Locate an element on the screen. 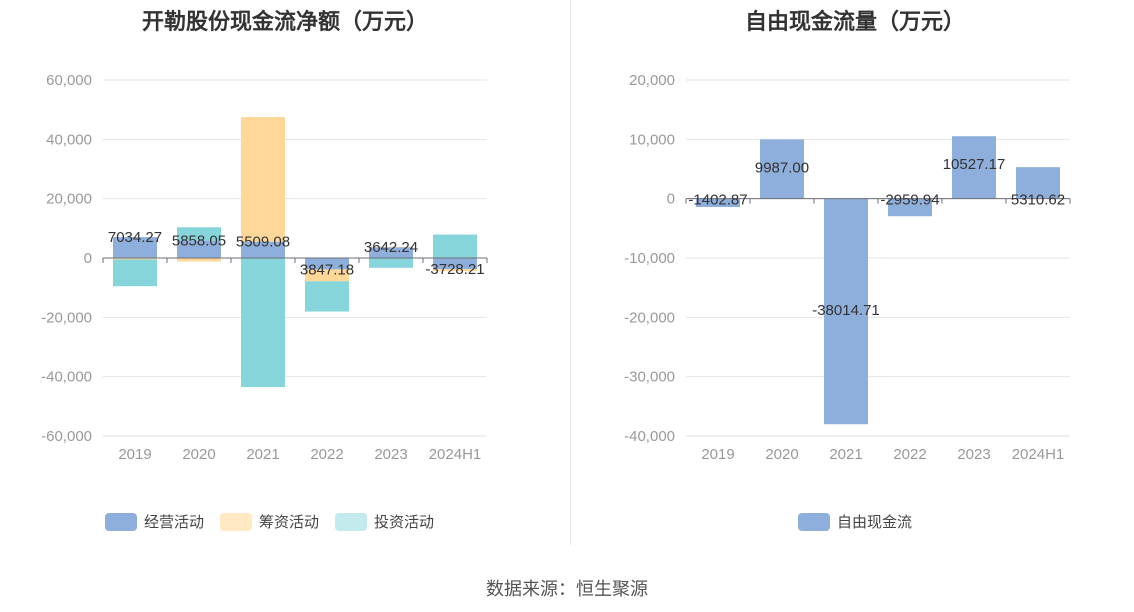 Image resolution: width=1134 pixels, height=612 pixels. left-y-tick-label: -60,000 is located at coordinates (66, 436).